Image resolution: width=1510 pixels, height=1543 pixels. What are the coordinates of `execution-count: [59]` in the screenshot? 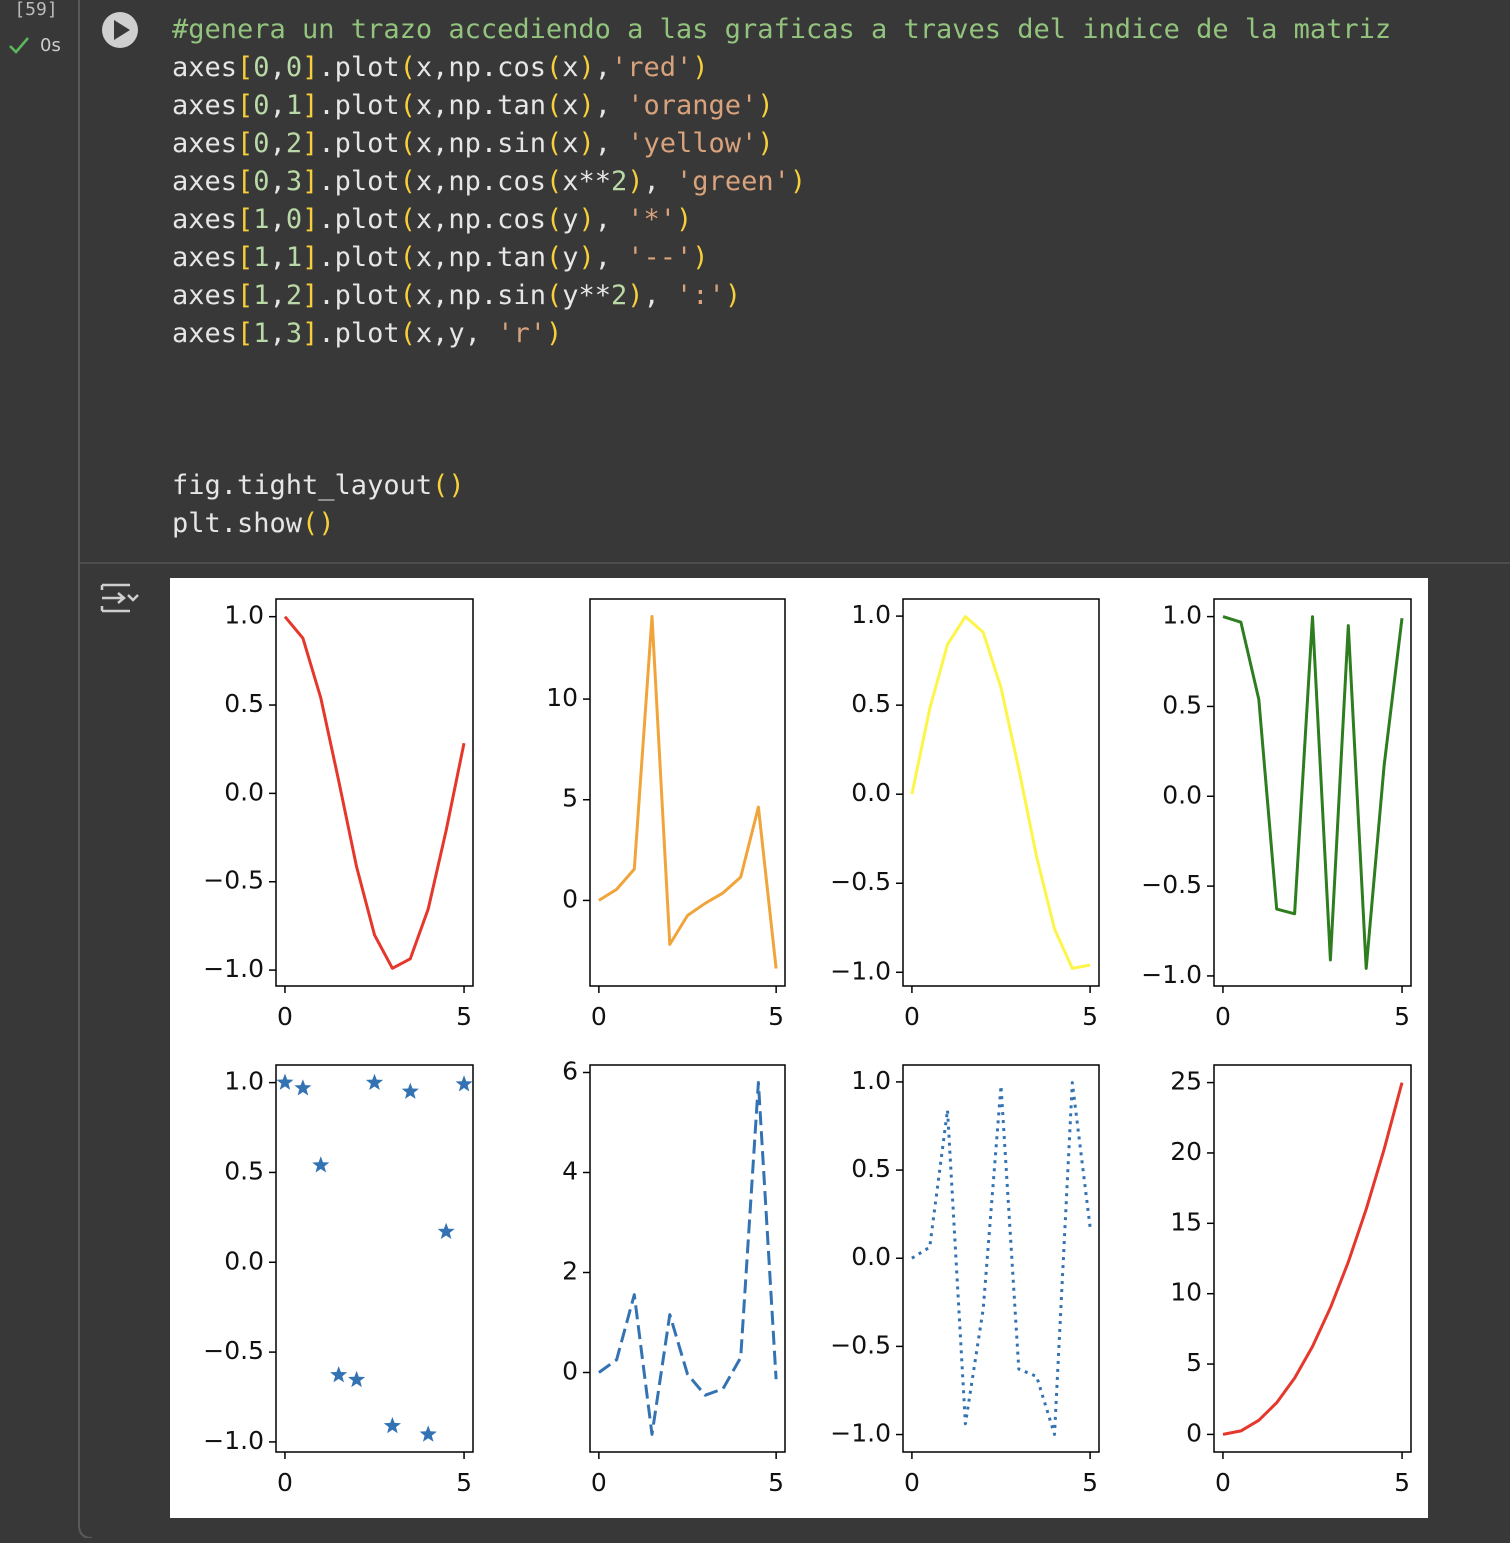 It's located at (35, 10).